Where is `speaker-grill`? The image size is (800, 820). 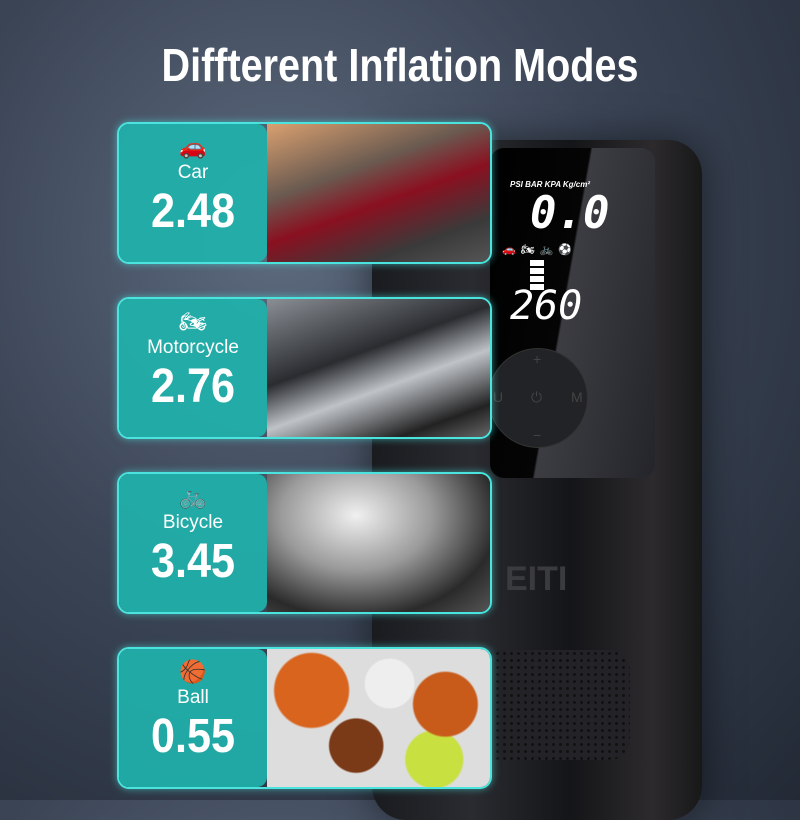 speaker-grill is located at coordinates (555, 705).